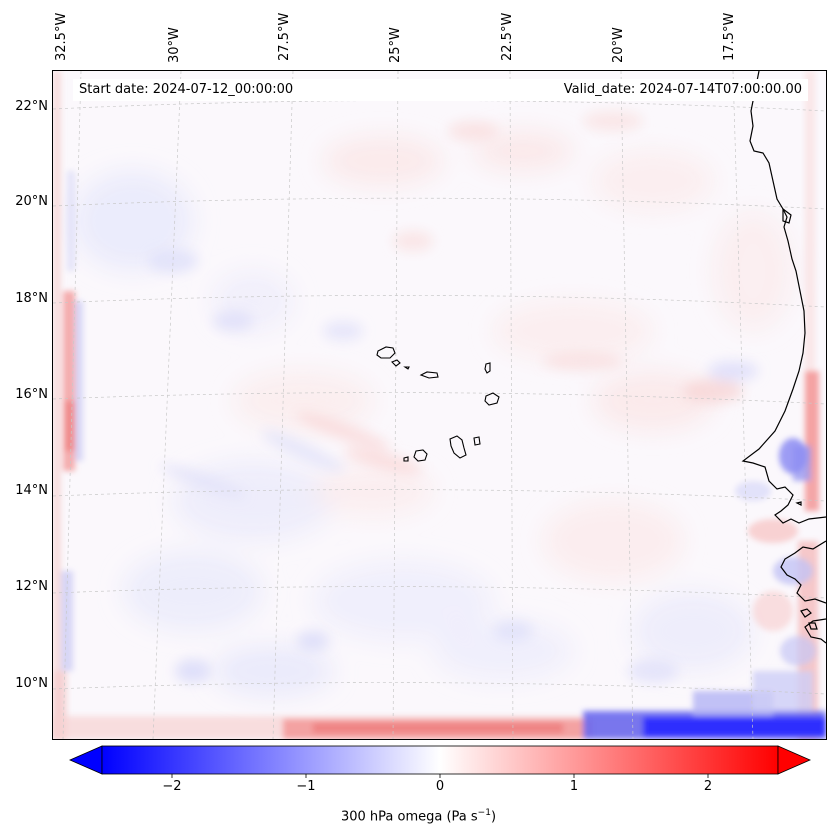 This screenshot has width=837, height=839. Describe the element at coordinates (395, 45) in the screenshot. I see `lon-label-25w: 25°W` at that location.